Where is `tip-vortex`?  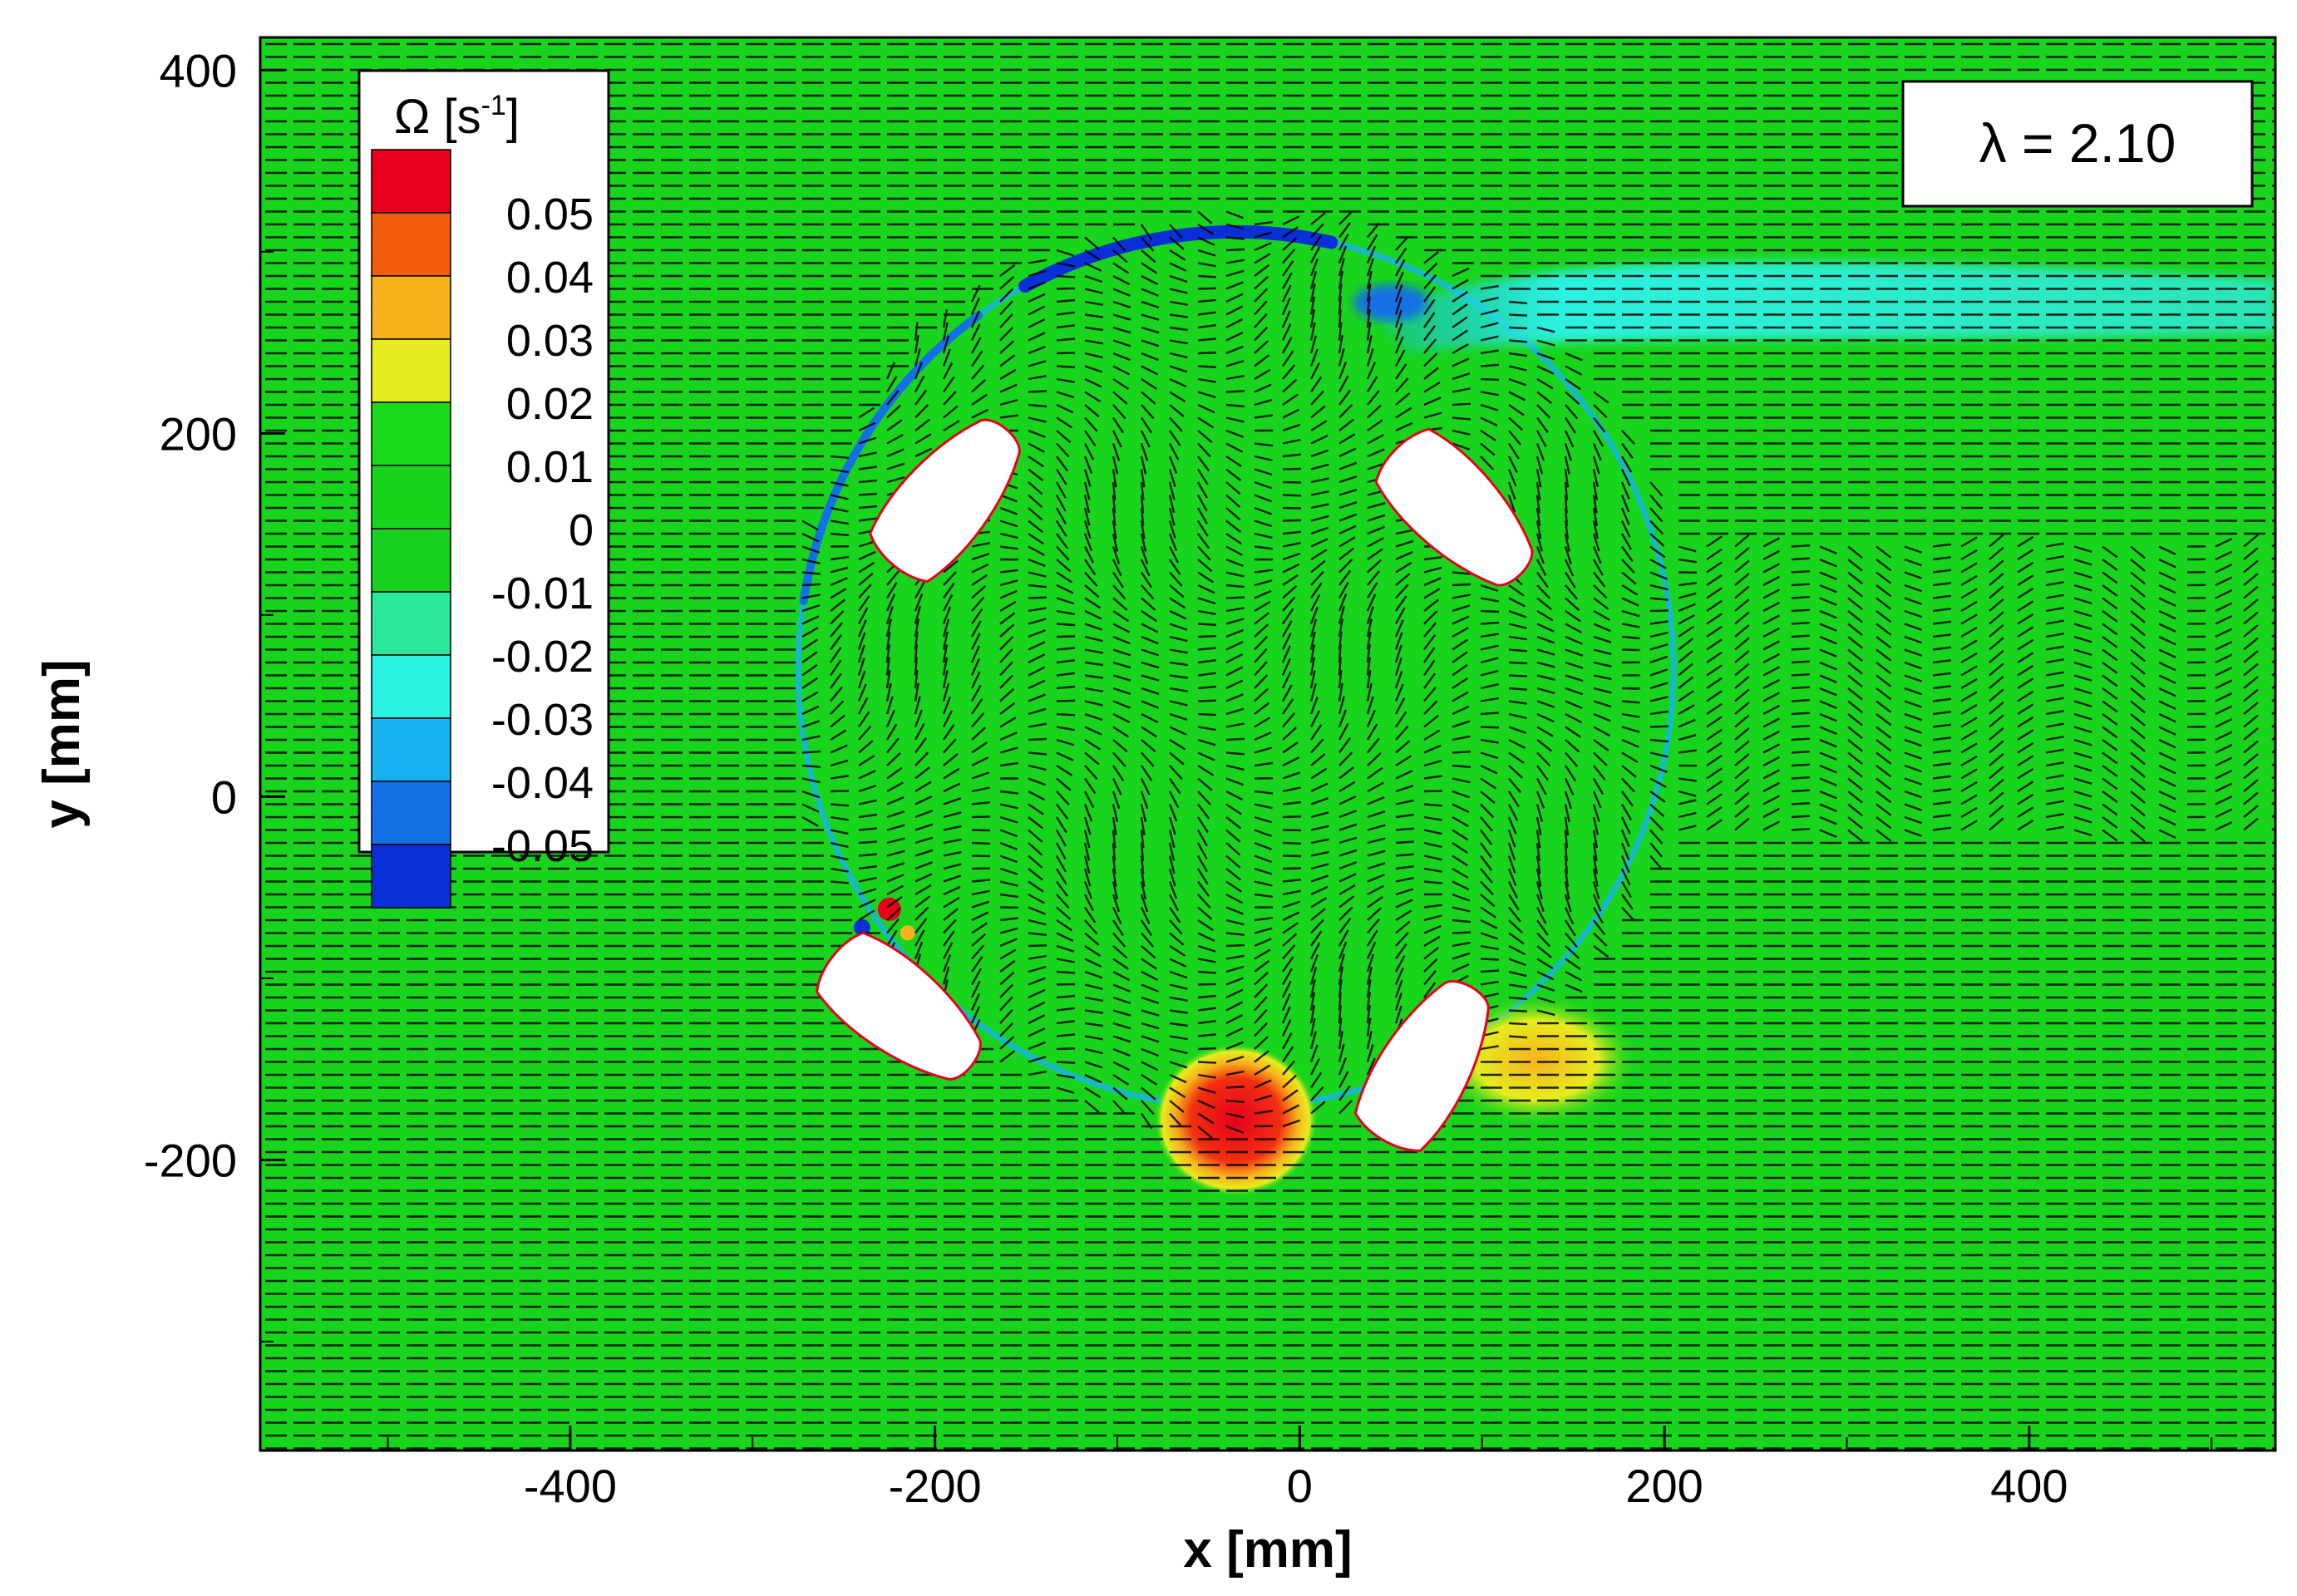 tip-vortex is located at coordinates (1236, 1120).